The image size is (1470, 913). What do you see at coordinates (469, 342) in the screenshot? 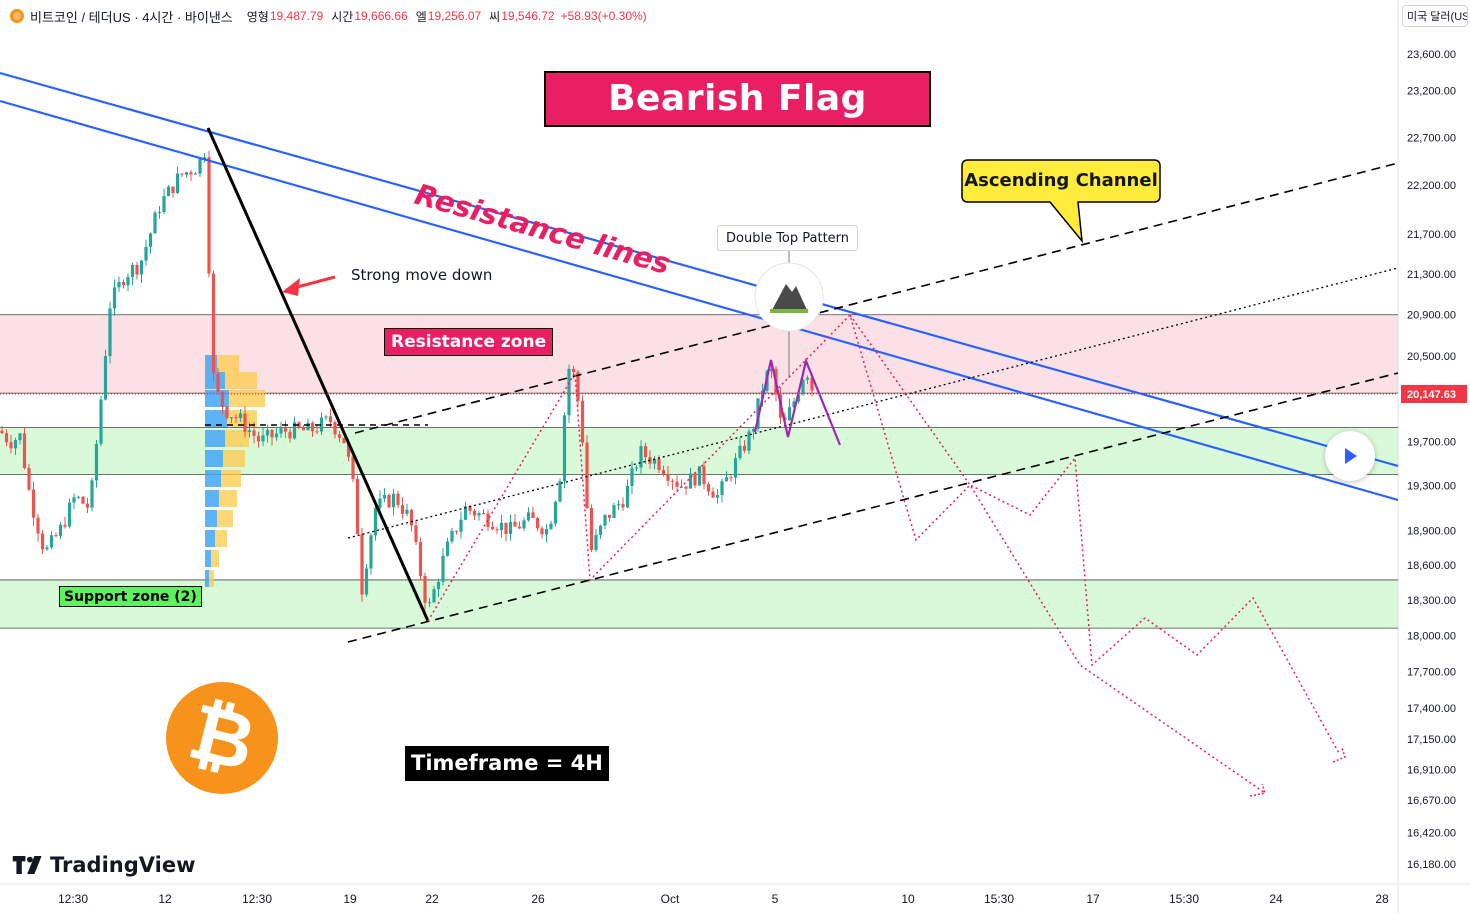
I see `resistance-zone-label: Resistance zone` at bounding box center [469, 342].